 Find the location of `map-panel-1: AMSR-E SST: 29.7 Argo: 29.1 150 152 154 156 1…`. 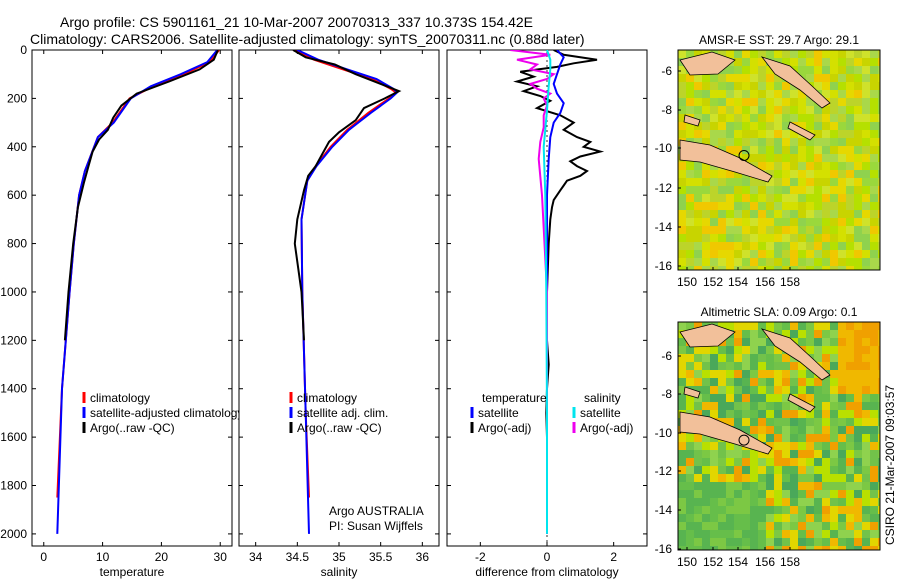

map-panel-1: AMSR-E SST: 29.7 Argo: 29.1 150 152 154 156 1… is located at coordinates (768, 161).